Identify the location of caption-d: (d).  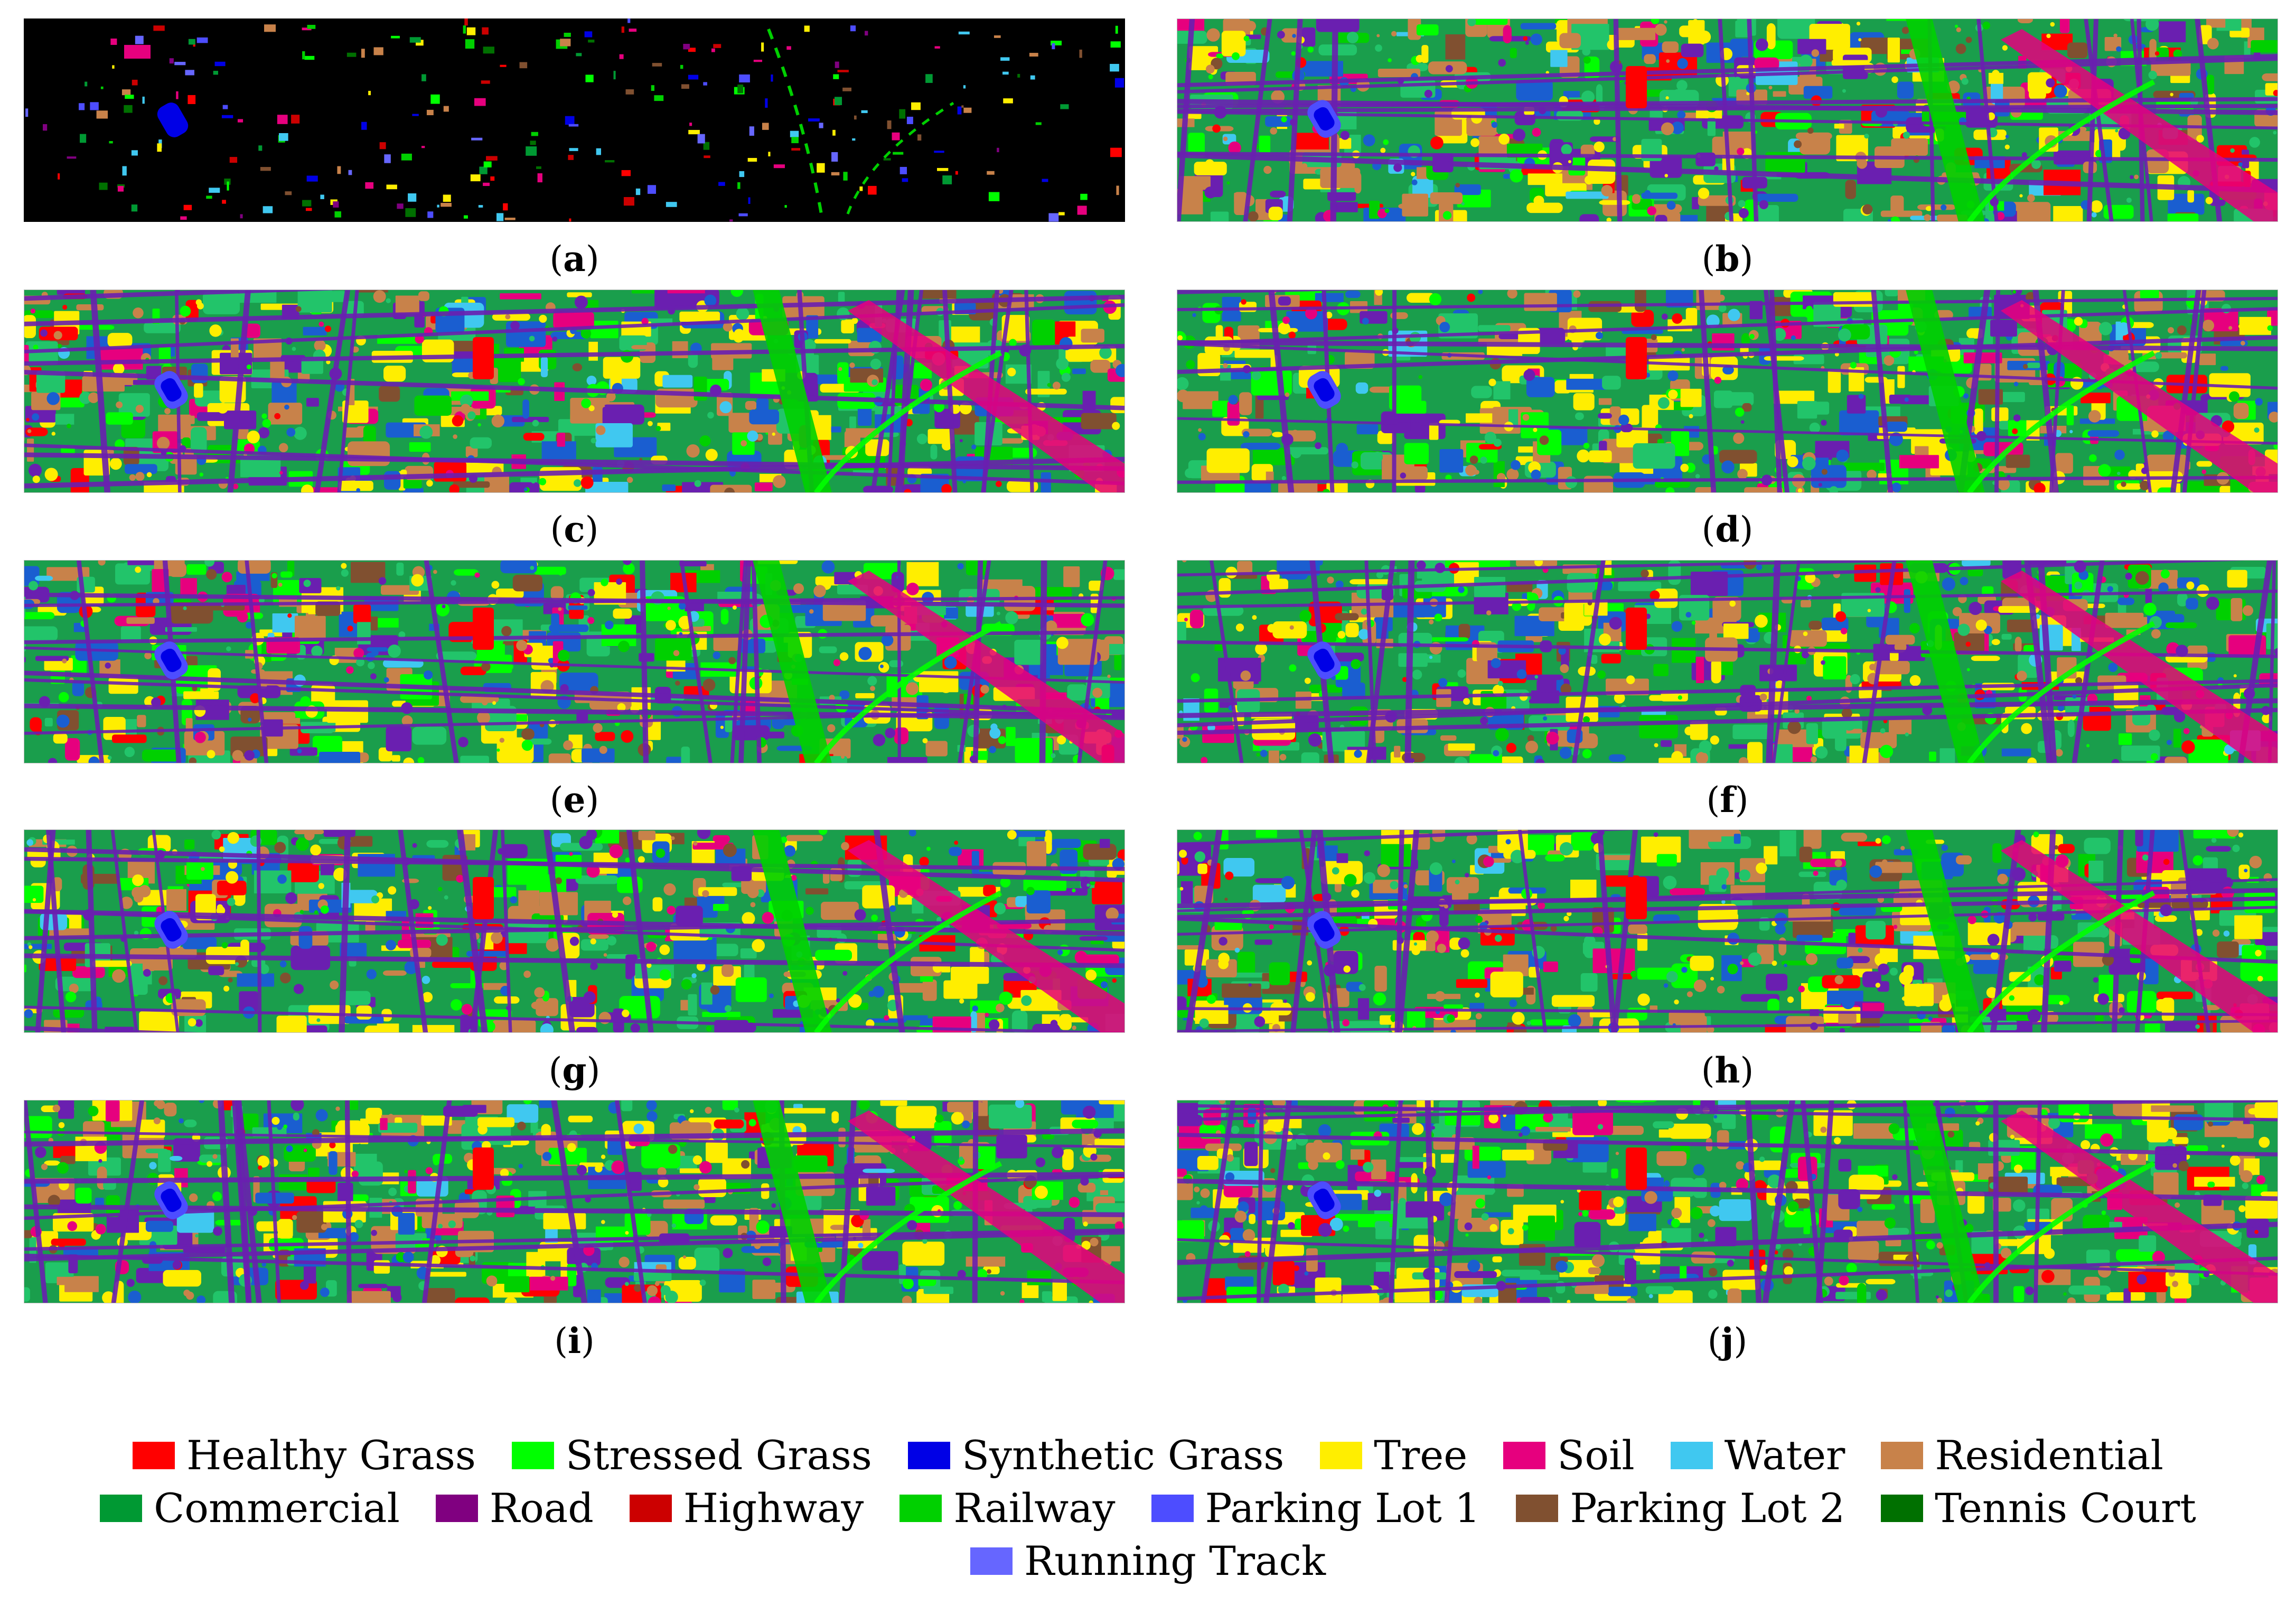
(1727, 529).